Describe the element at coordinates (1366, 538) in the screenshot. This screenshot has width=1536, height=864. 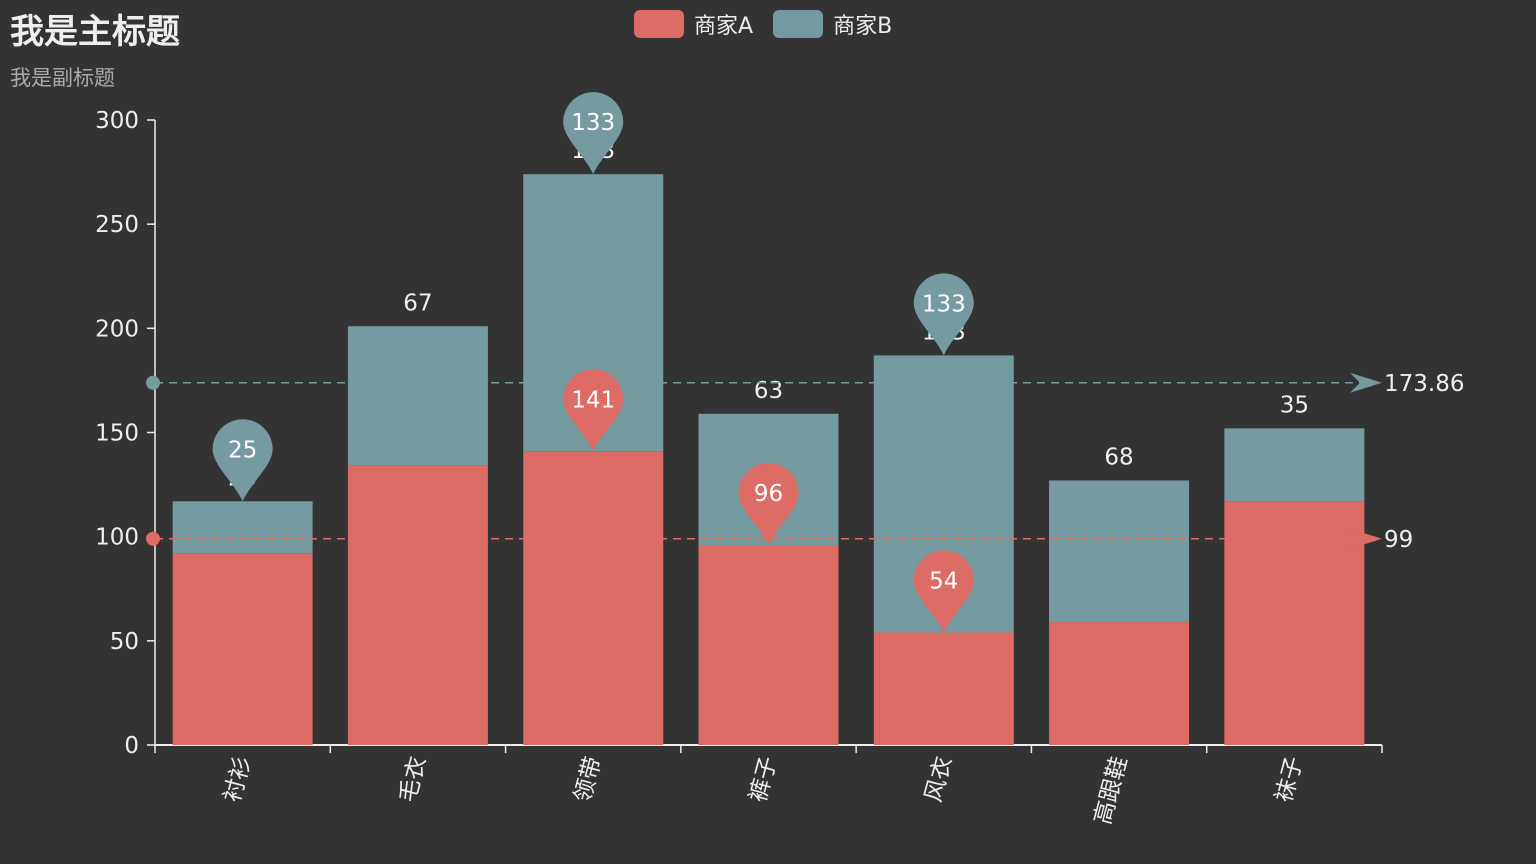
I see `mark-line-series-a-arrow` at that location.